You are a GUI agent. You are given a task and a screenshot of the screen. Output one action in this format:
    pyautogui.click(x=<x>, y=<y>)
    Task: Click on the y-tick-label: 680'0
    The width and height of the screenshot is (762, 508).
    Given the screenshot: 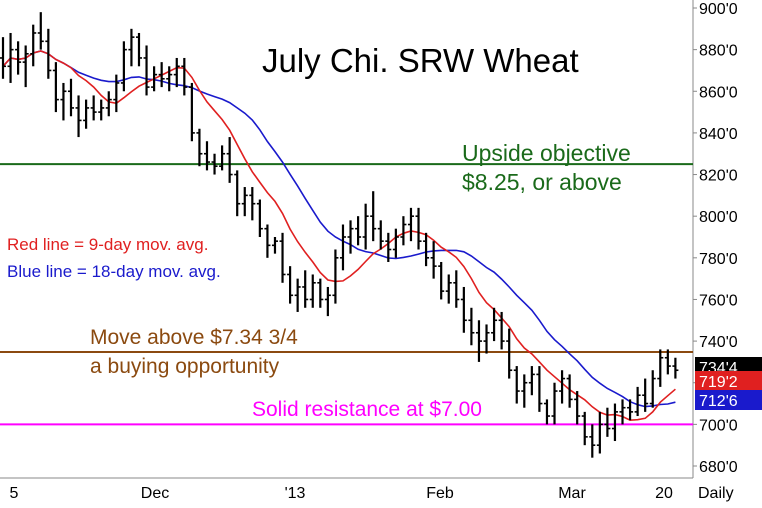 What is the action you would take?
    pyautogui.click(x=718, y=467)
    